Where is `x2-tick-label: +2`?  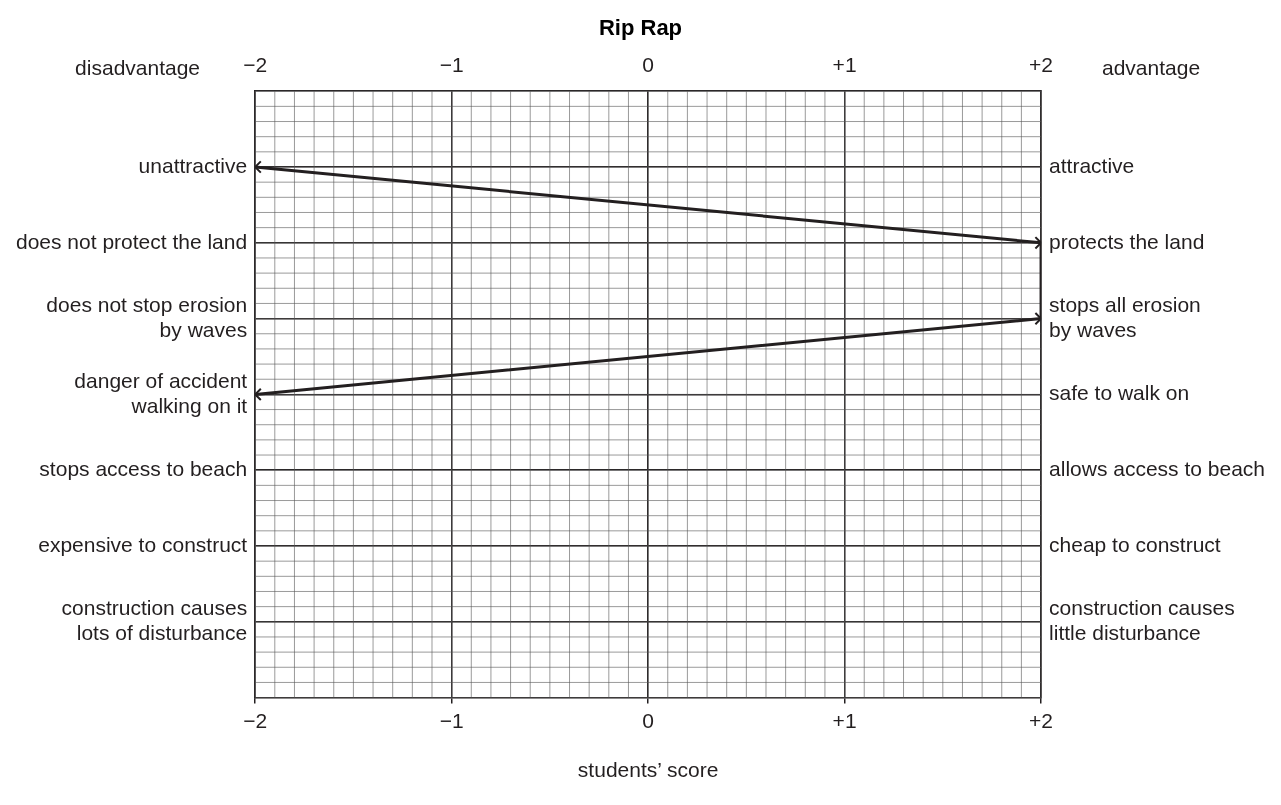 x2-tick-label: +2 is located at coordinates (1041, 65).